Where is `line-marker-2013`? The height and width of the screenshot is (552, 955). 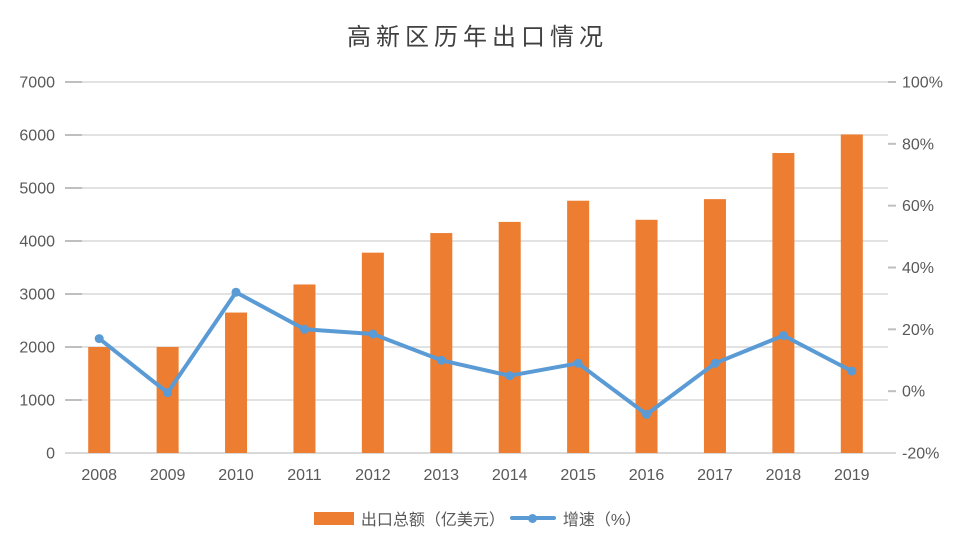
line-marker-2013 is located at coordinates (441, 360).